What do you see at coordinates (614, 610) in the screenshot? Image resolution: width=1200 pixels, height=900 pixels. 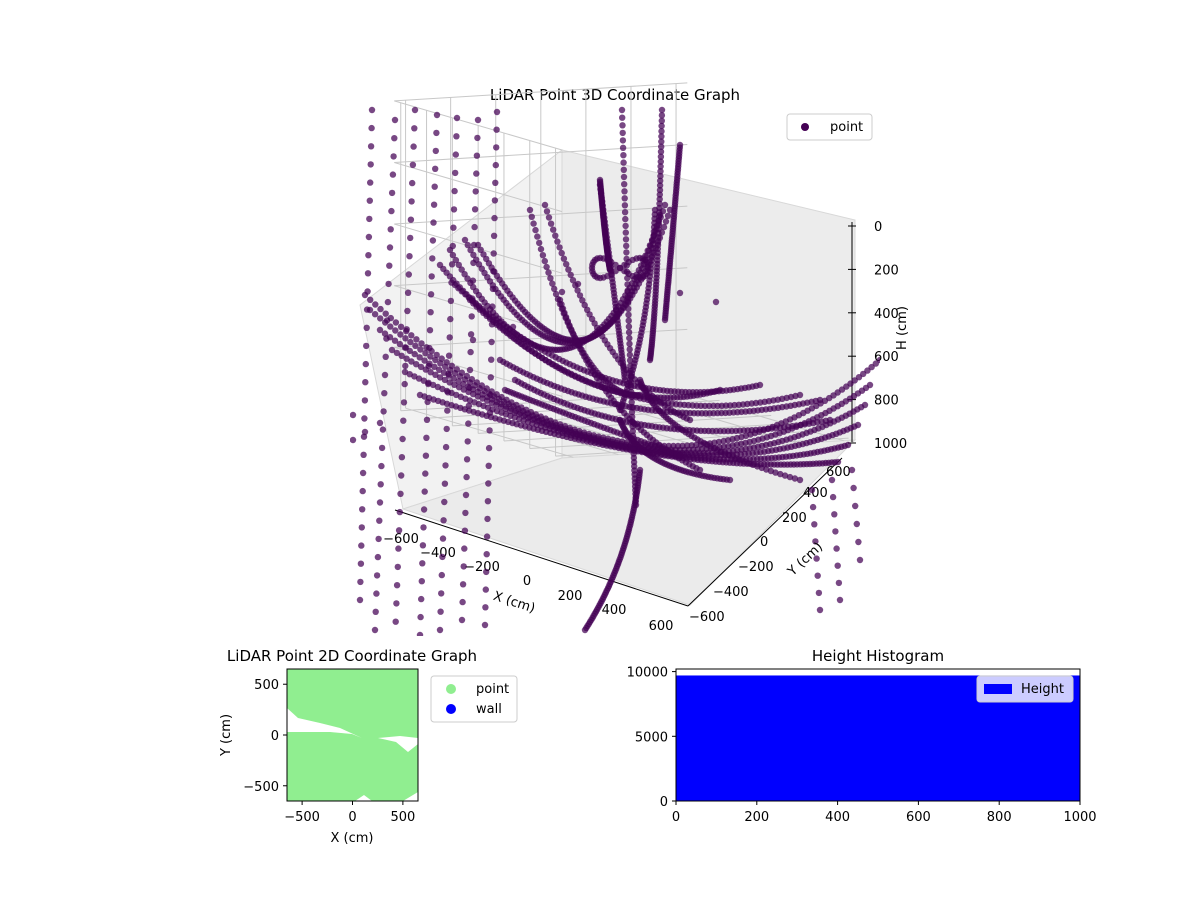 I see `x-tick-label: 400` at bounding box center [614, 610].